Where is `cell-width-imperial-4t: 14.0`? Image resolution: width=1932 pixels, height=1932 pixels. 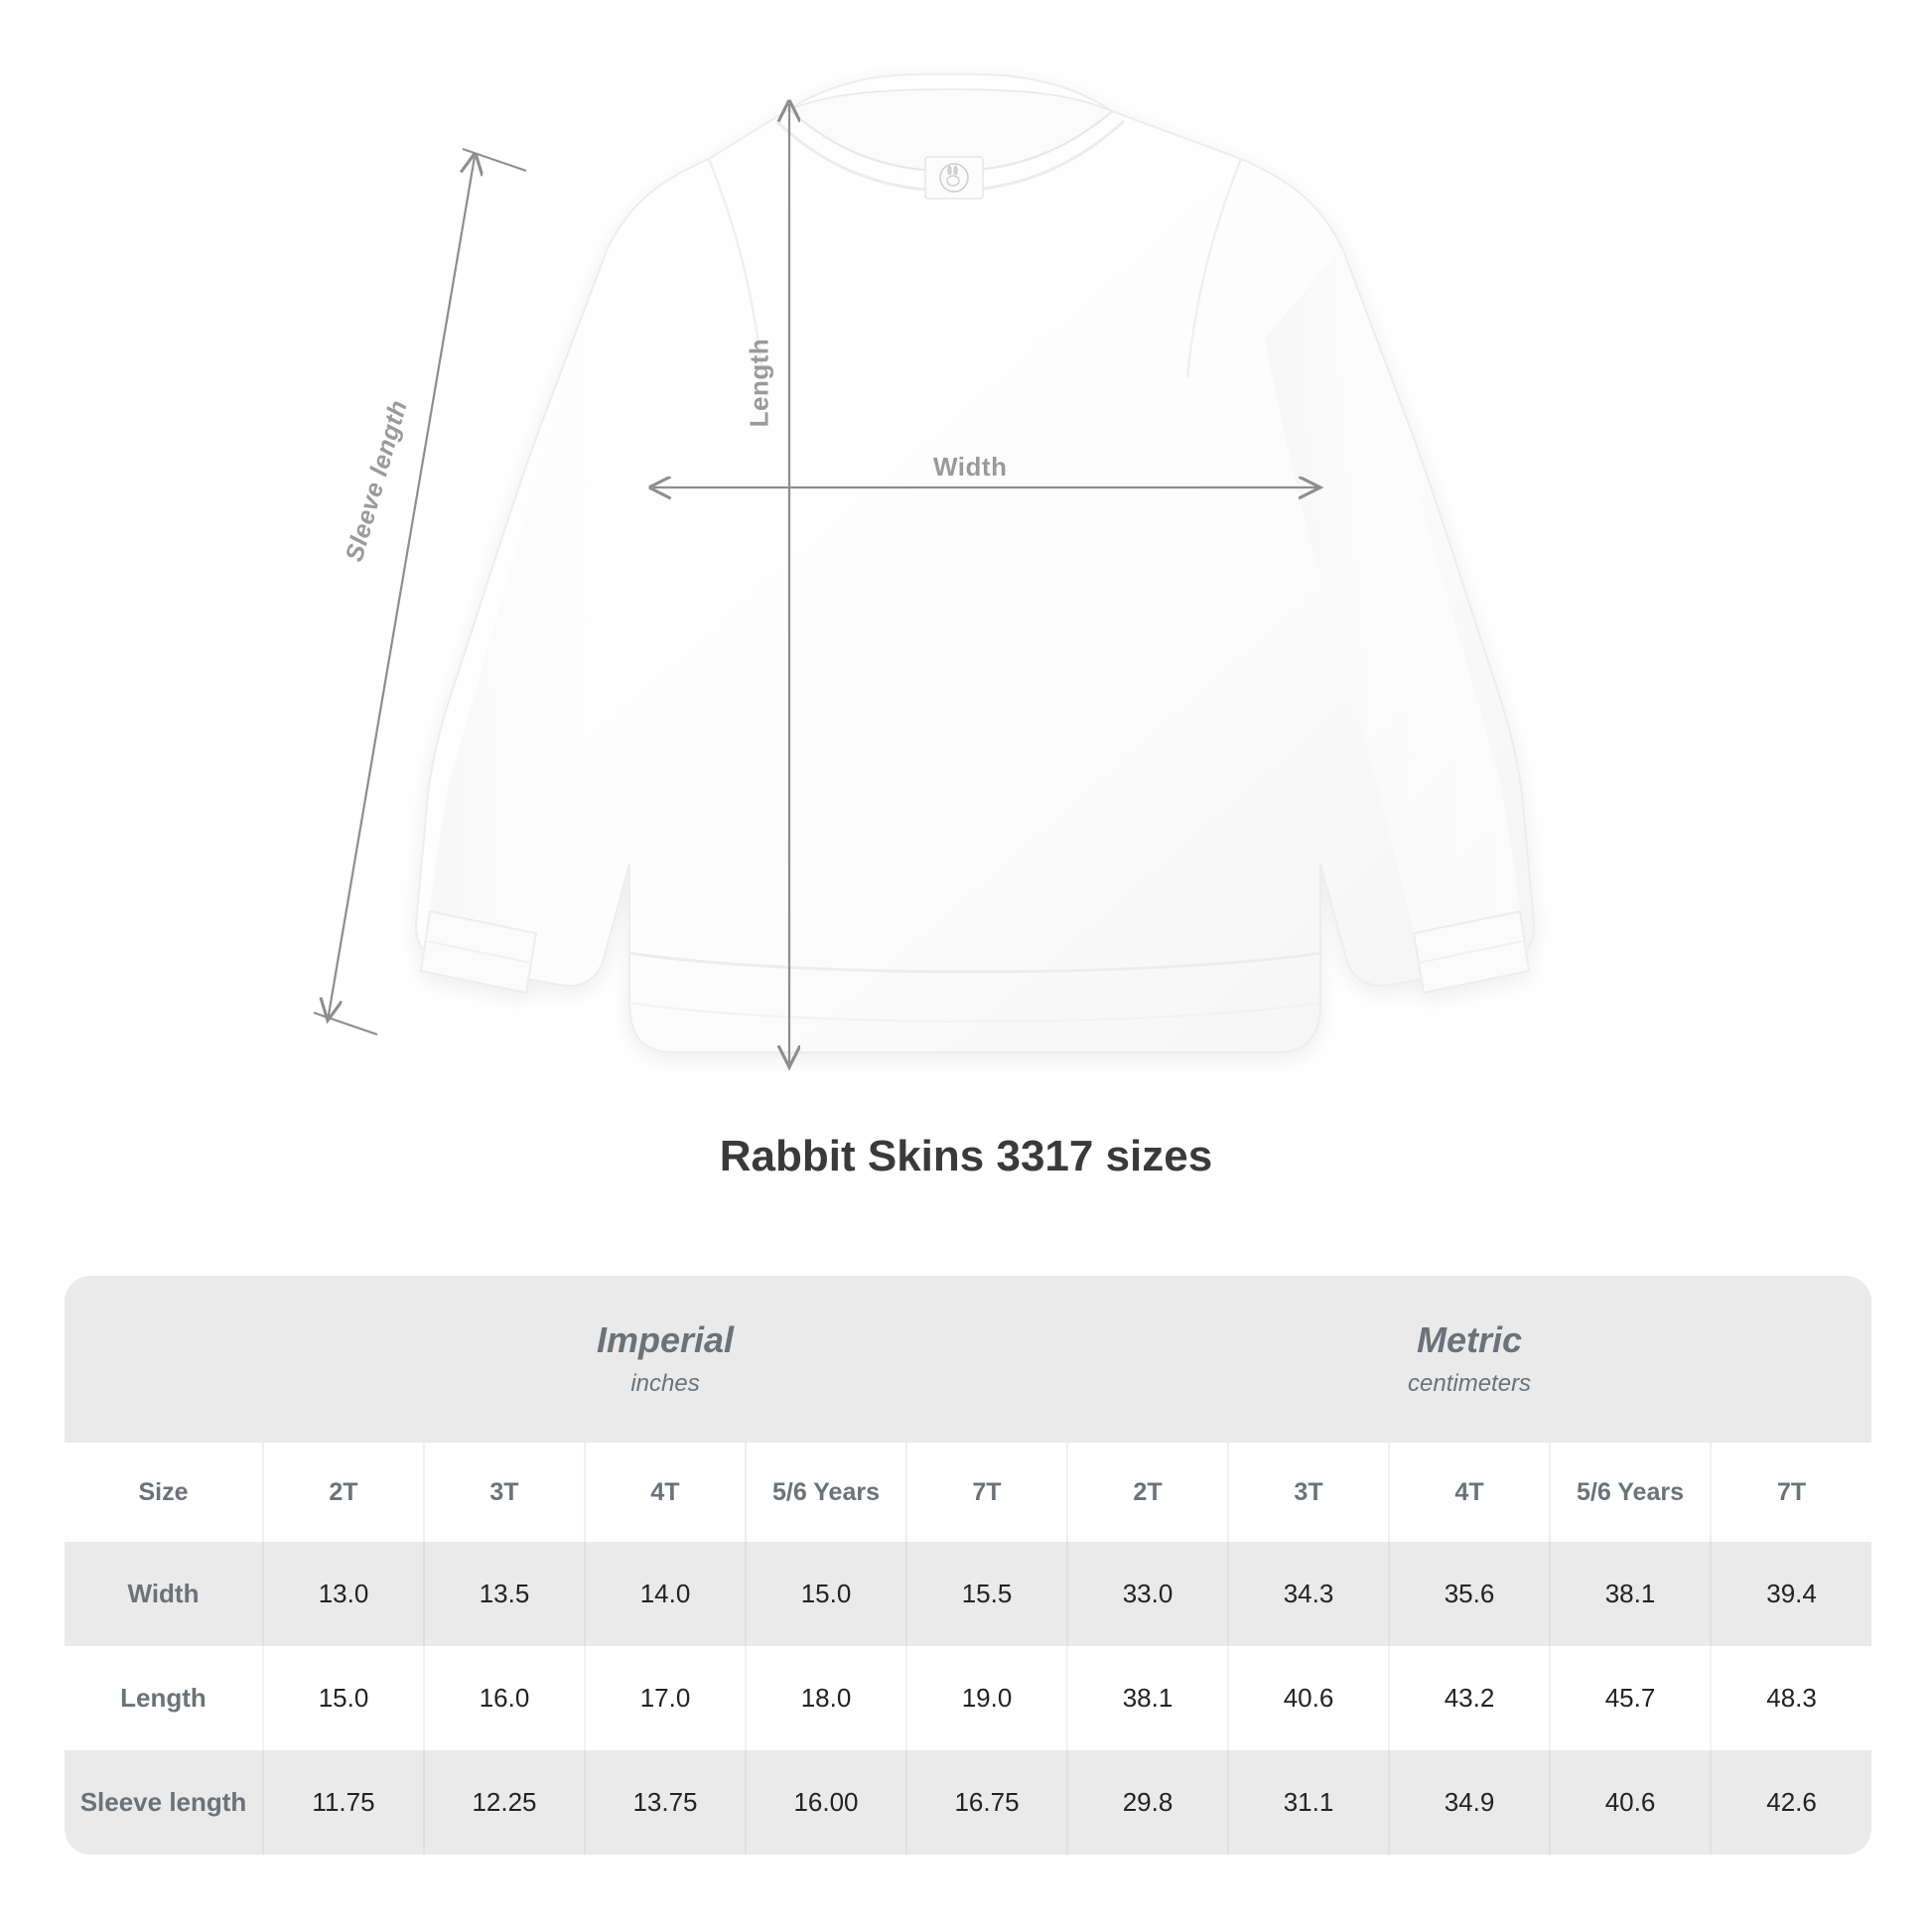
cell-width-imperial-4t: 14.0 is located at coordinates (666, 1594).